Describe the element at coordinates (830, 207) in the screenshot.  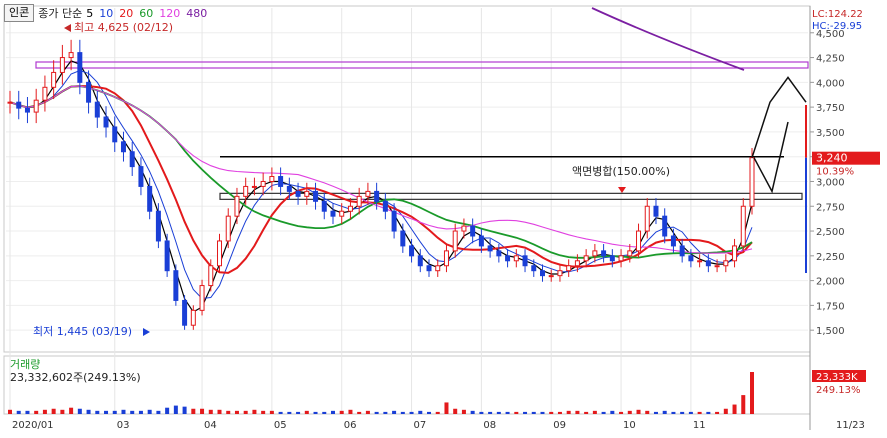
I see `price-tick-label: 2,750` at that location.